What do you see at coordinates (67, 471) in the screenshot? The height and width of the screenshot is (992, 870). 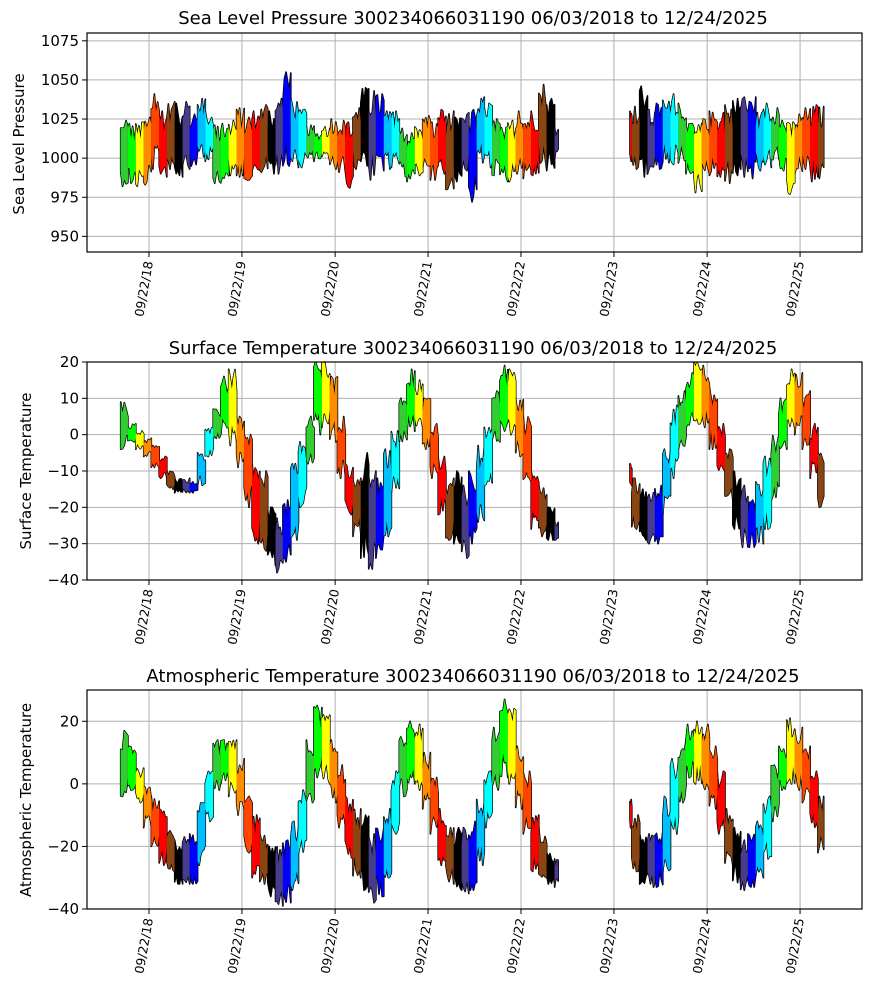 I see `y-ticks: 20 10 0 −10 −20 −30 −40` at bounding box center [67, 471].